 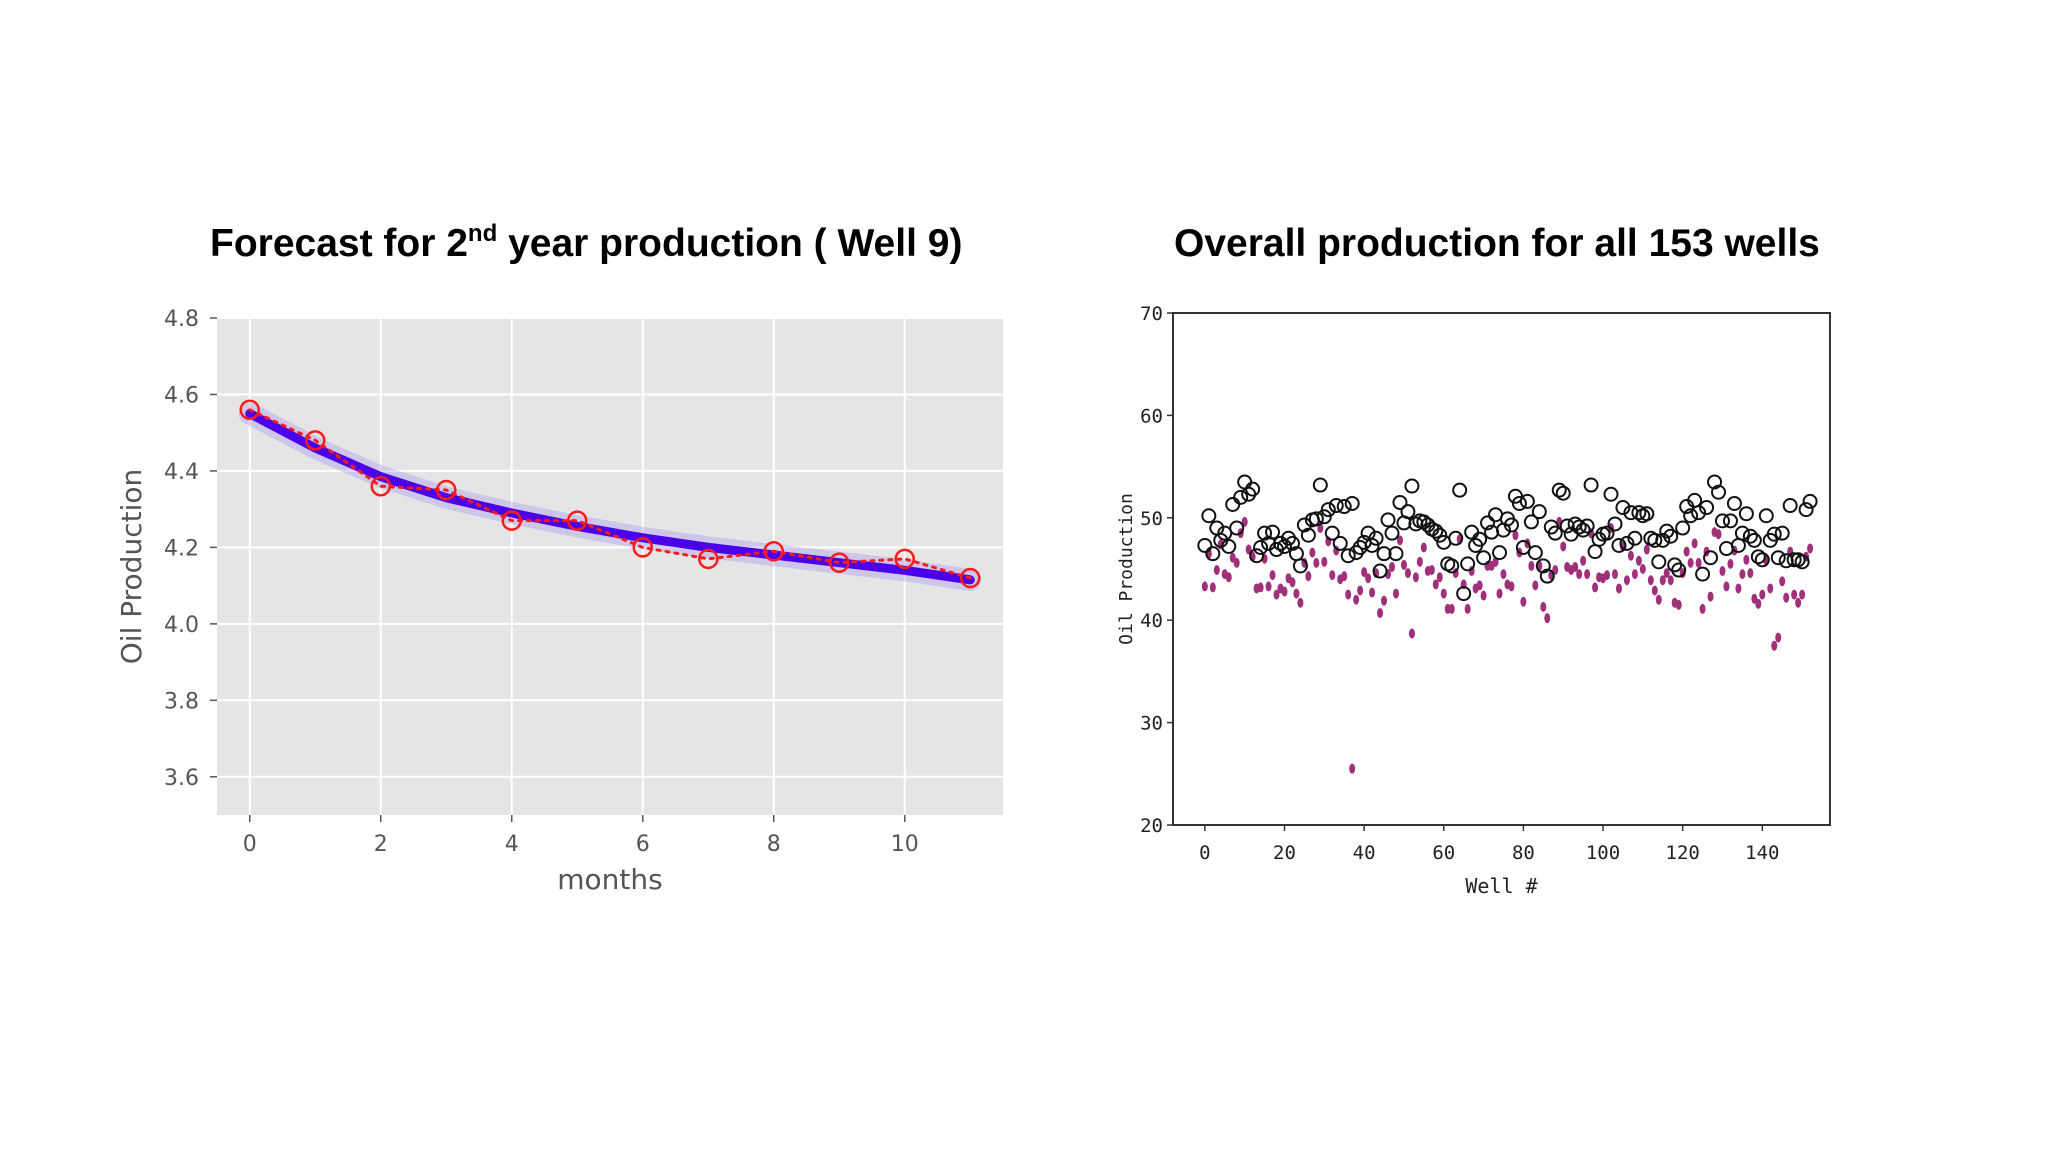 What do you see at coordinates (1151, 416) in the screenshot?
I see `y-tick-label: 60` at bounding box center [1151, 416].